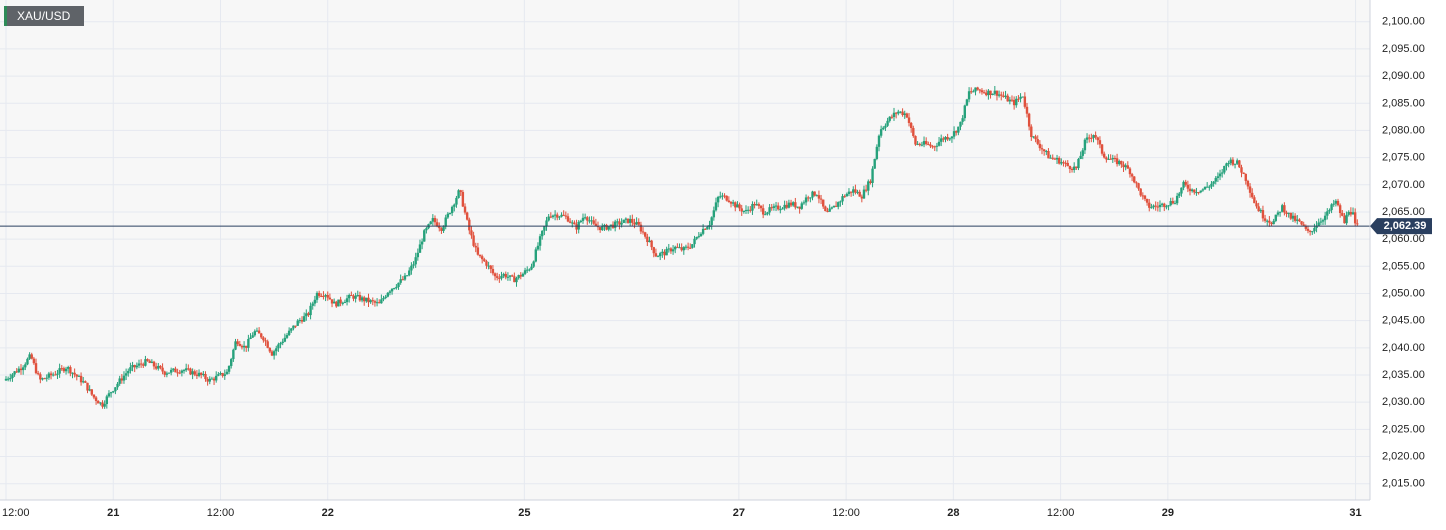  Describe the element at coordinates (1403, 212) in the screenshot. I see `y-tick-label: 2,065.00` at that location.